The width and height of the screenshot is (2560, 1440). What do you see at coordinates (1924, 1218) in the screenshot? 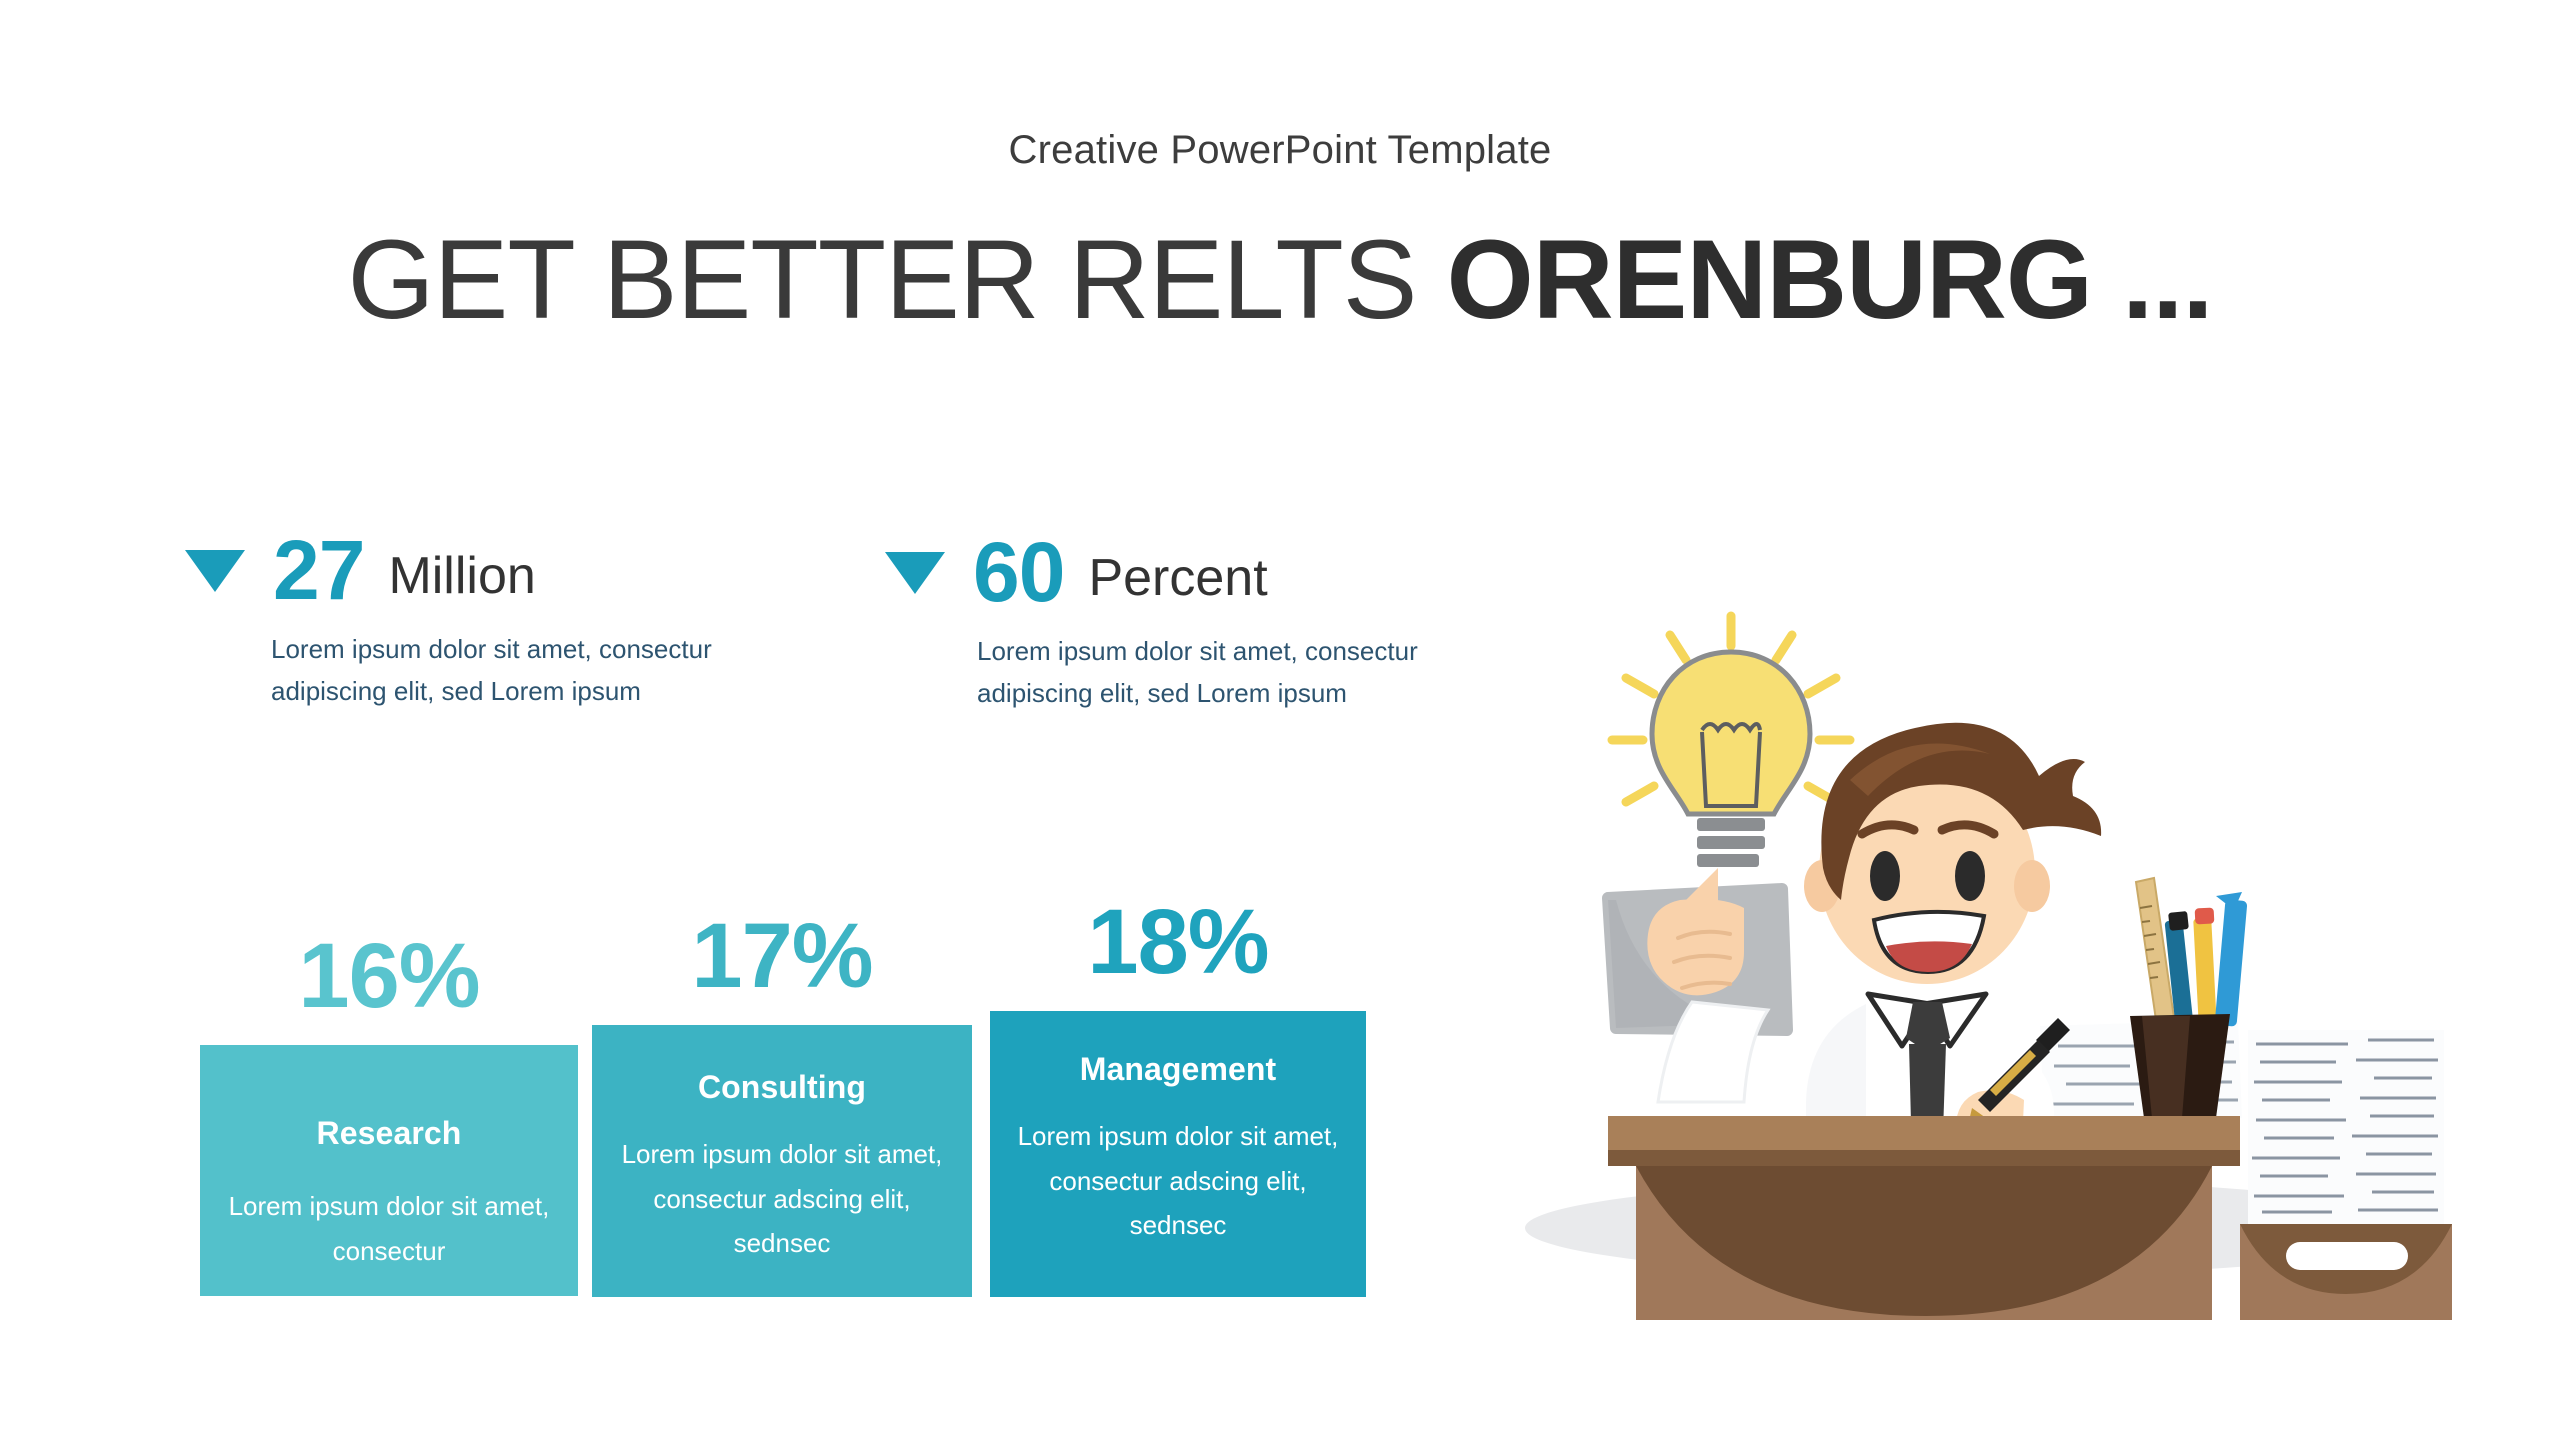
I see `desk` at bounding box center [1924, 1218].